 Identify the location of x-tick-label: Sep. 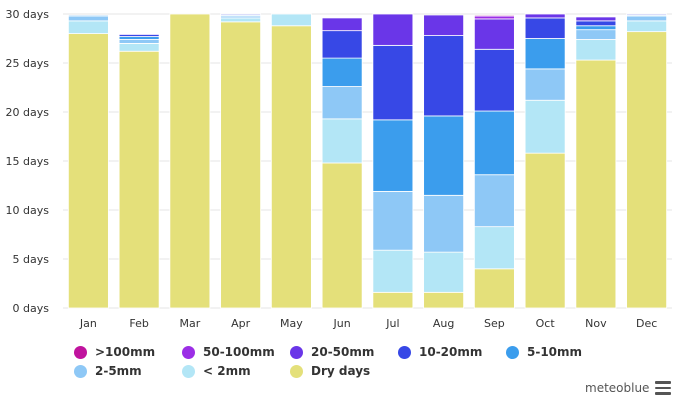
(494, 323).